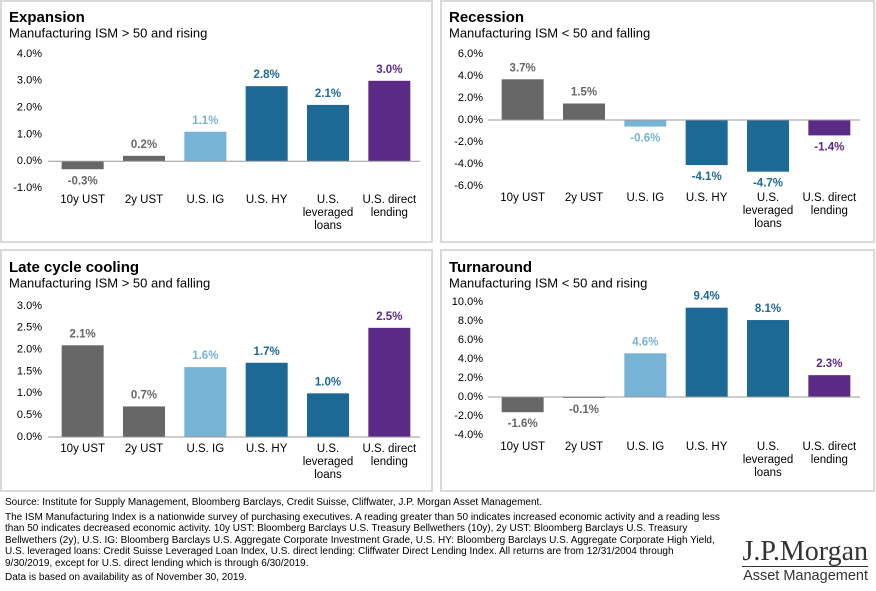 The height and width of the screenshot is (591, 876). What do you see at coordinates (468, 186) in the screenshot?
I see `y-tick-label: -6.0%` at bounding box center [468, 186].